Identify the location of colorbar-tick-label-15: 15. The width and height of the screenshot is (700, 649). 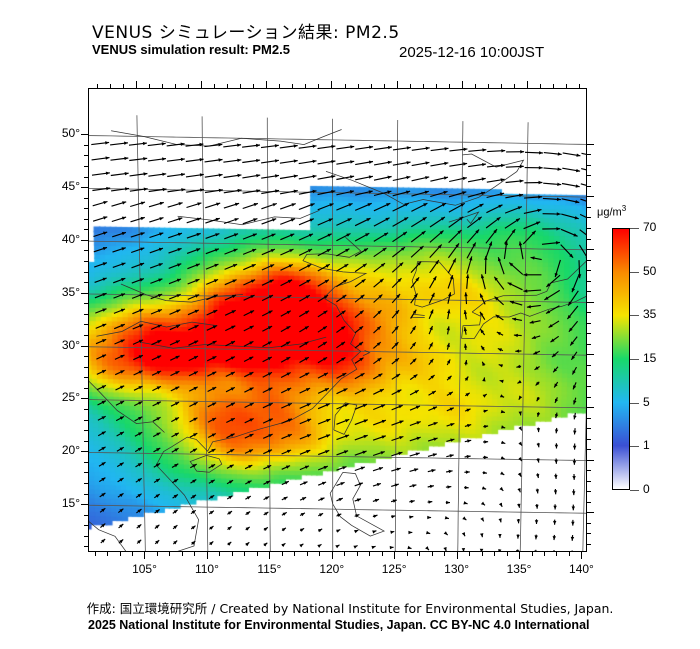
(650, 358).